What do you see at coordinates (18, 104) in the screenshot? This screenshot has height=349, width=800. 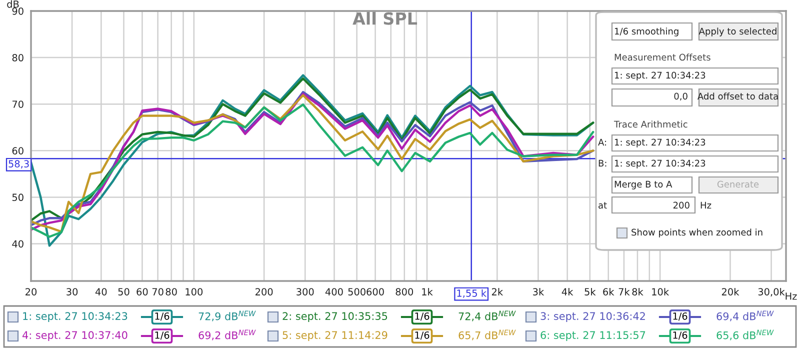 I see `y-tick-label: 70` at bounding box center [18, 104].